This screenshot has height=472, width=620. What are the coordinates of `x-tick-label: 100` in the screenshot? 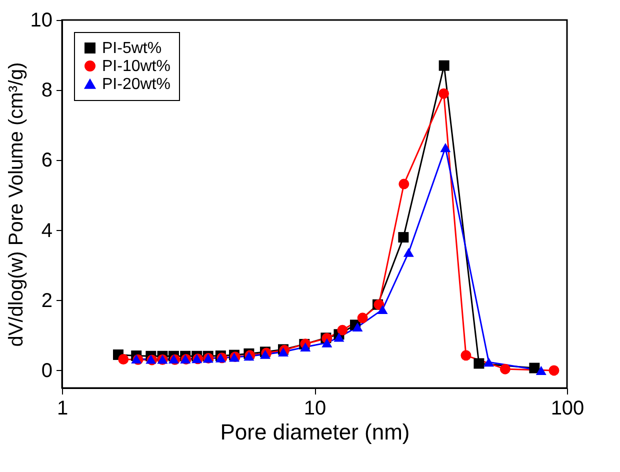 It's located at (567, 409).